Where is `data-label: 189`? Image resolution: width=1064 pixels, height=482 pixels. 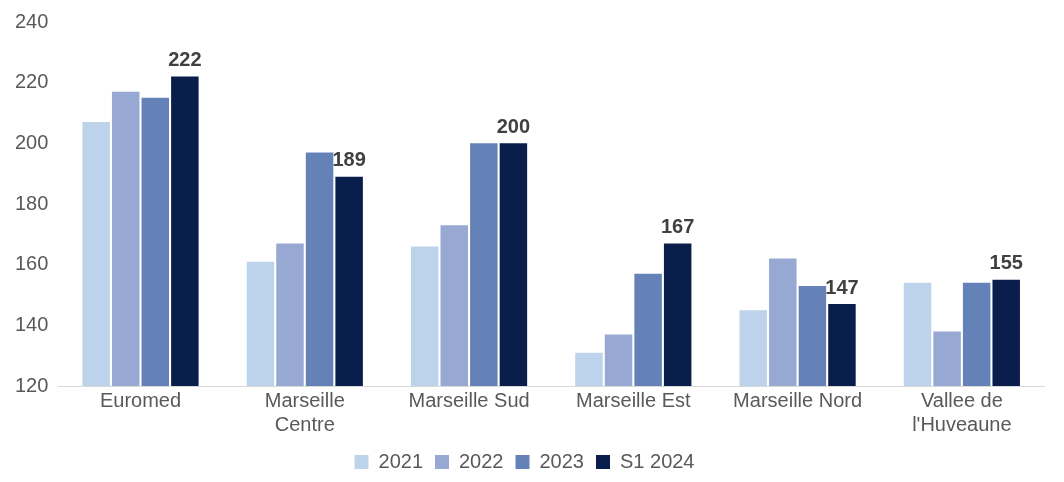 data-label: 189 is located at coordinates (349, 159).